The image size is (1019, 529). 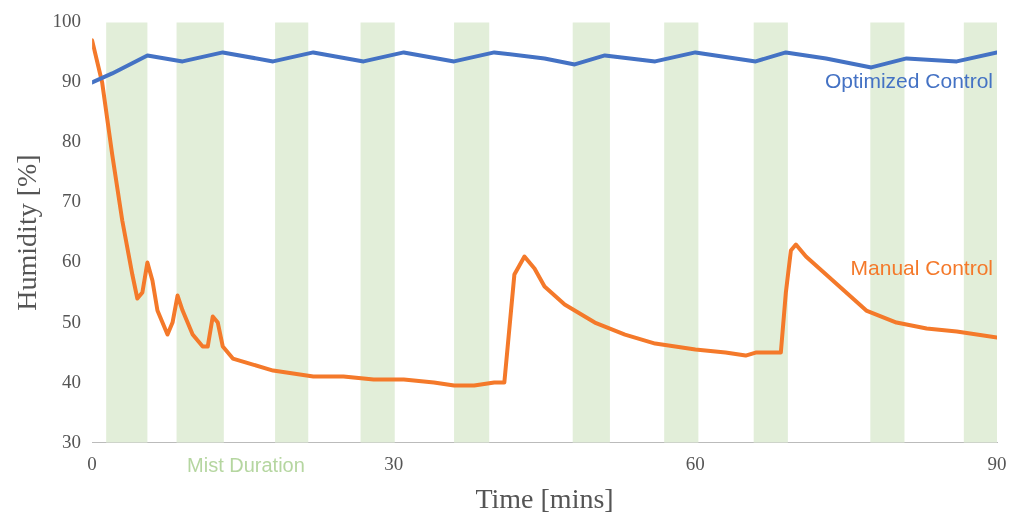 What do you see at coordinates (72, 201) in the screenshot?
I see `y-tick-label: 70` at bounding box center [72, 201].